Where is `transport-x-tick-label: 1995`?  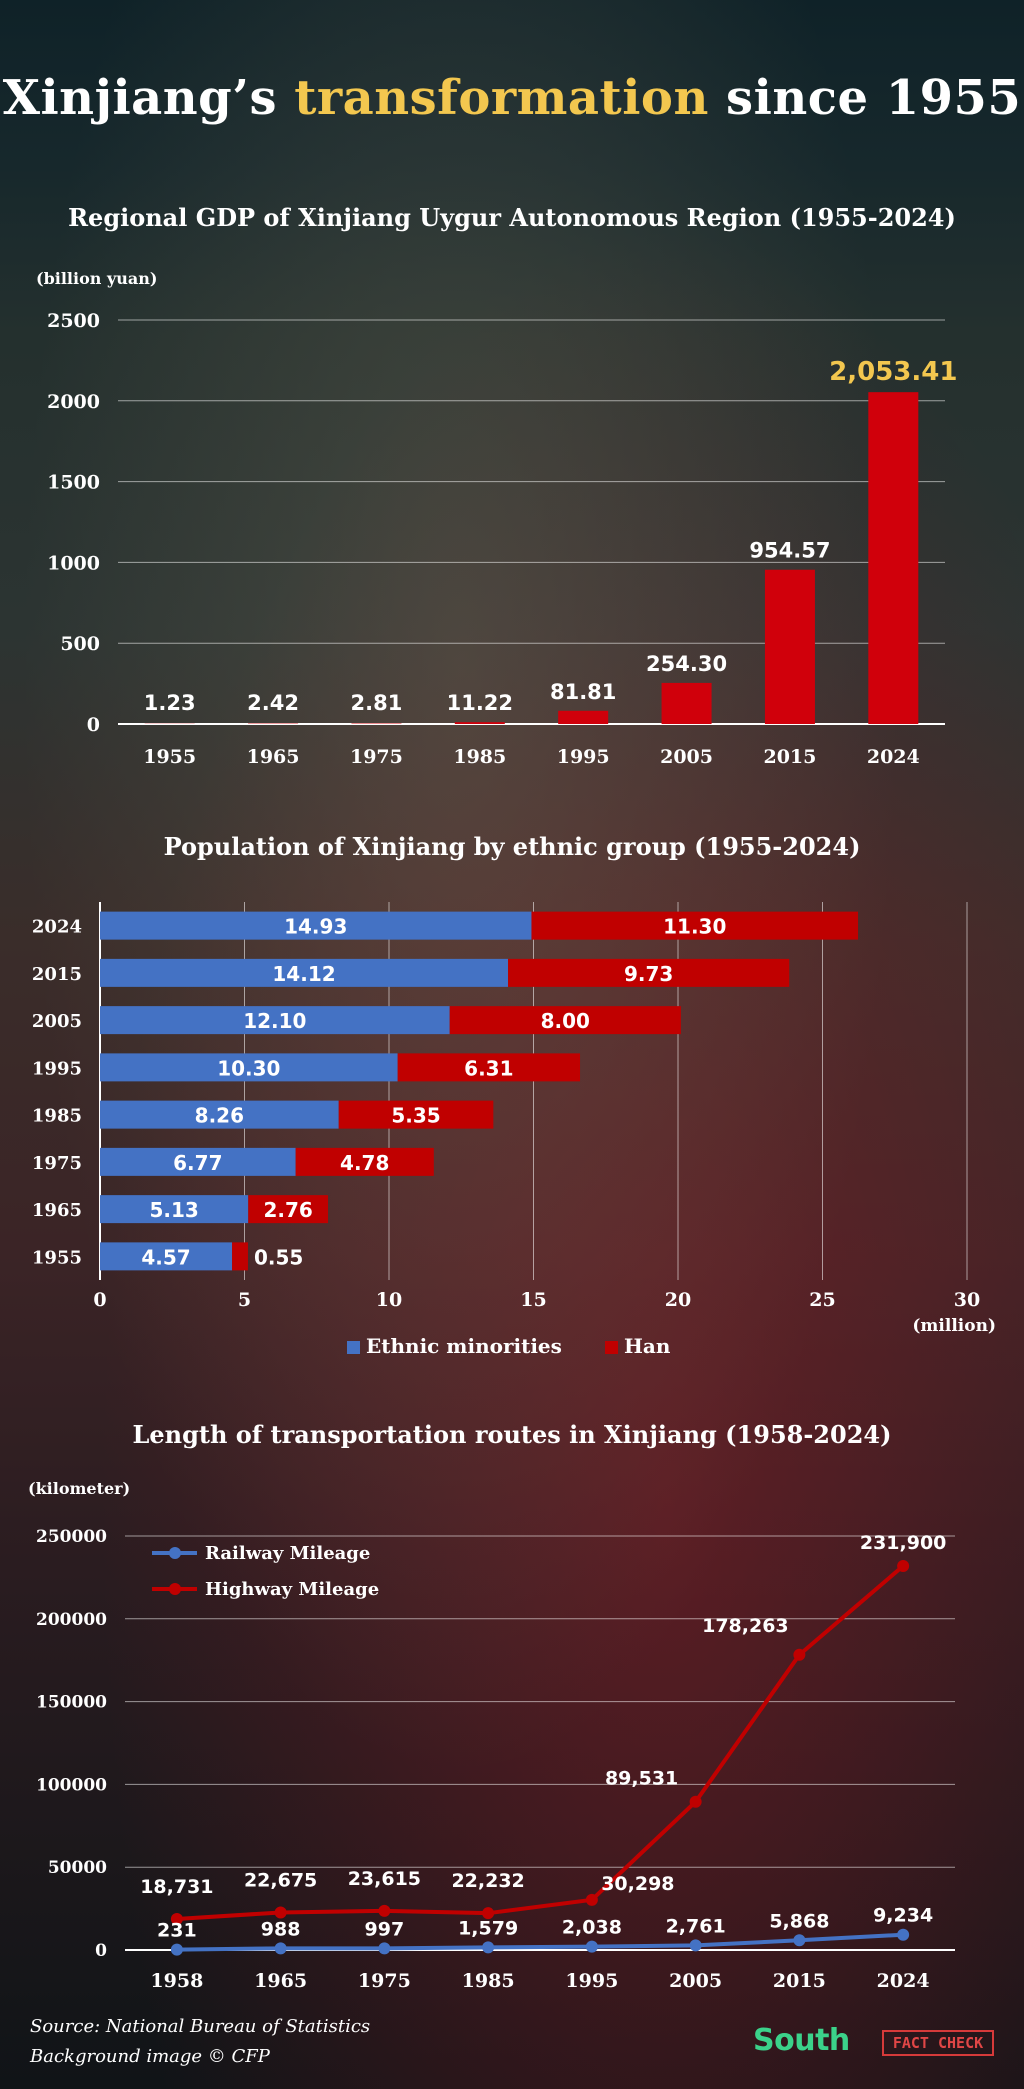 transport-x-tick-label: 1995 is located at coordinates (591, 1981).